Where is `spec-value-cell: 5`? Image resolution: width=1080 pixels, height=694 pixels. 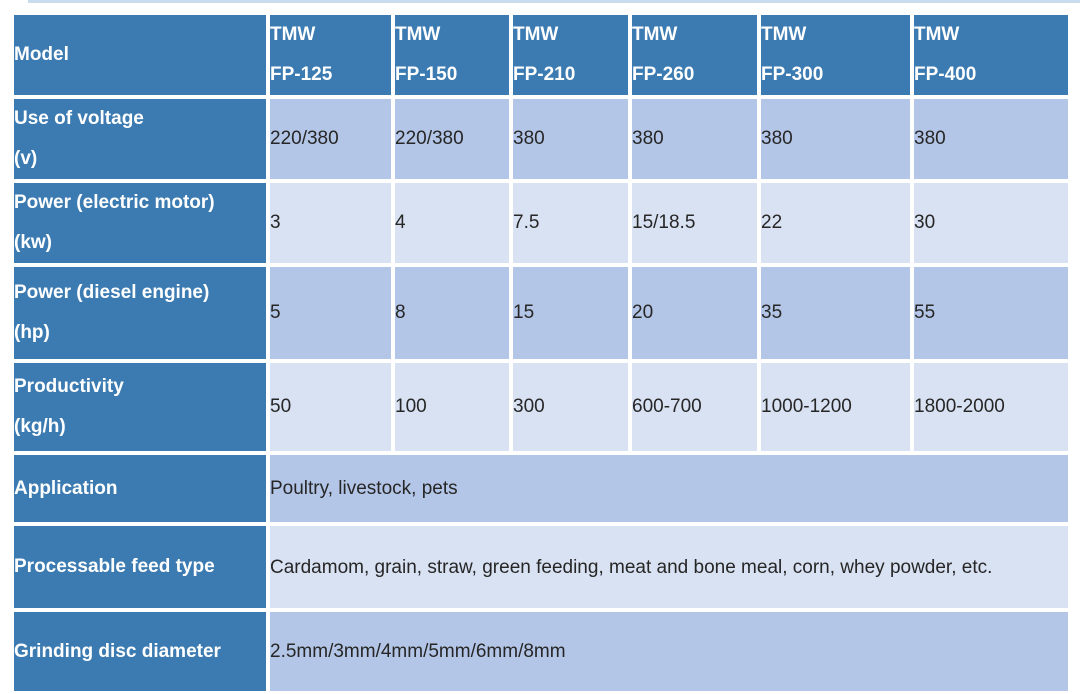 spec-value-cell: 5 is located at coordinates (330, 313).